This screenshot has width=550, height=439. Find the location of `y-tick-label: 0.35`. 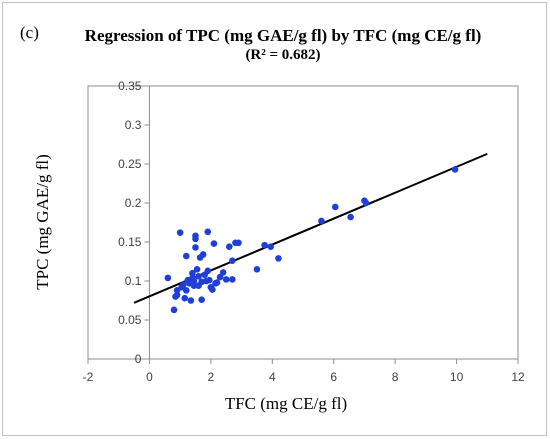

y-tick-label: 0.35 is located at coordinates (130, 86).